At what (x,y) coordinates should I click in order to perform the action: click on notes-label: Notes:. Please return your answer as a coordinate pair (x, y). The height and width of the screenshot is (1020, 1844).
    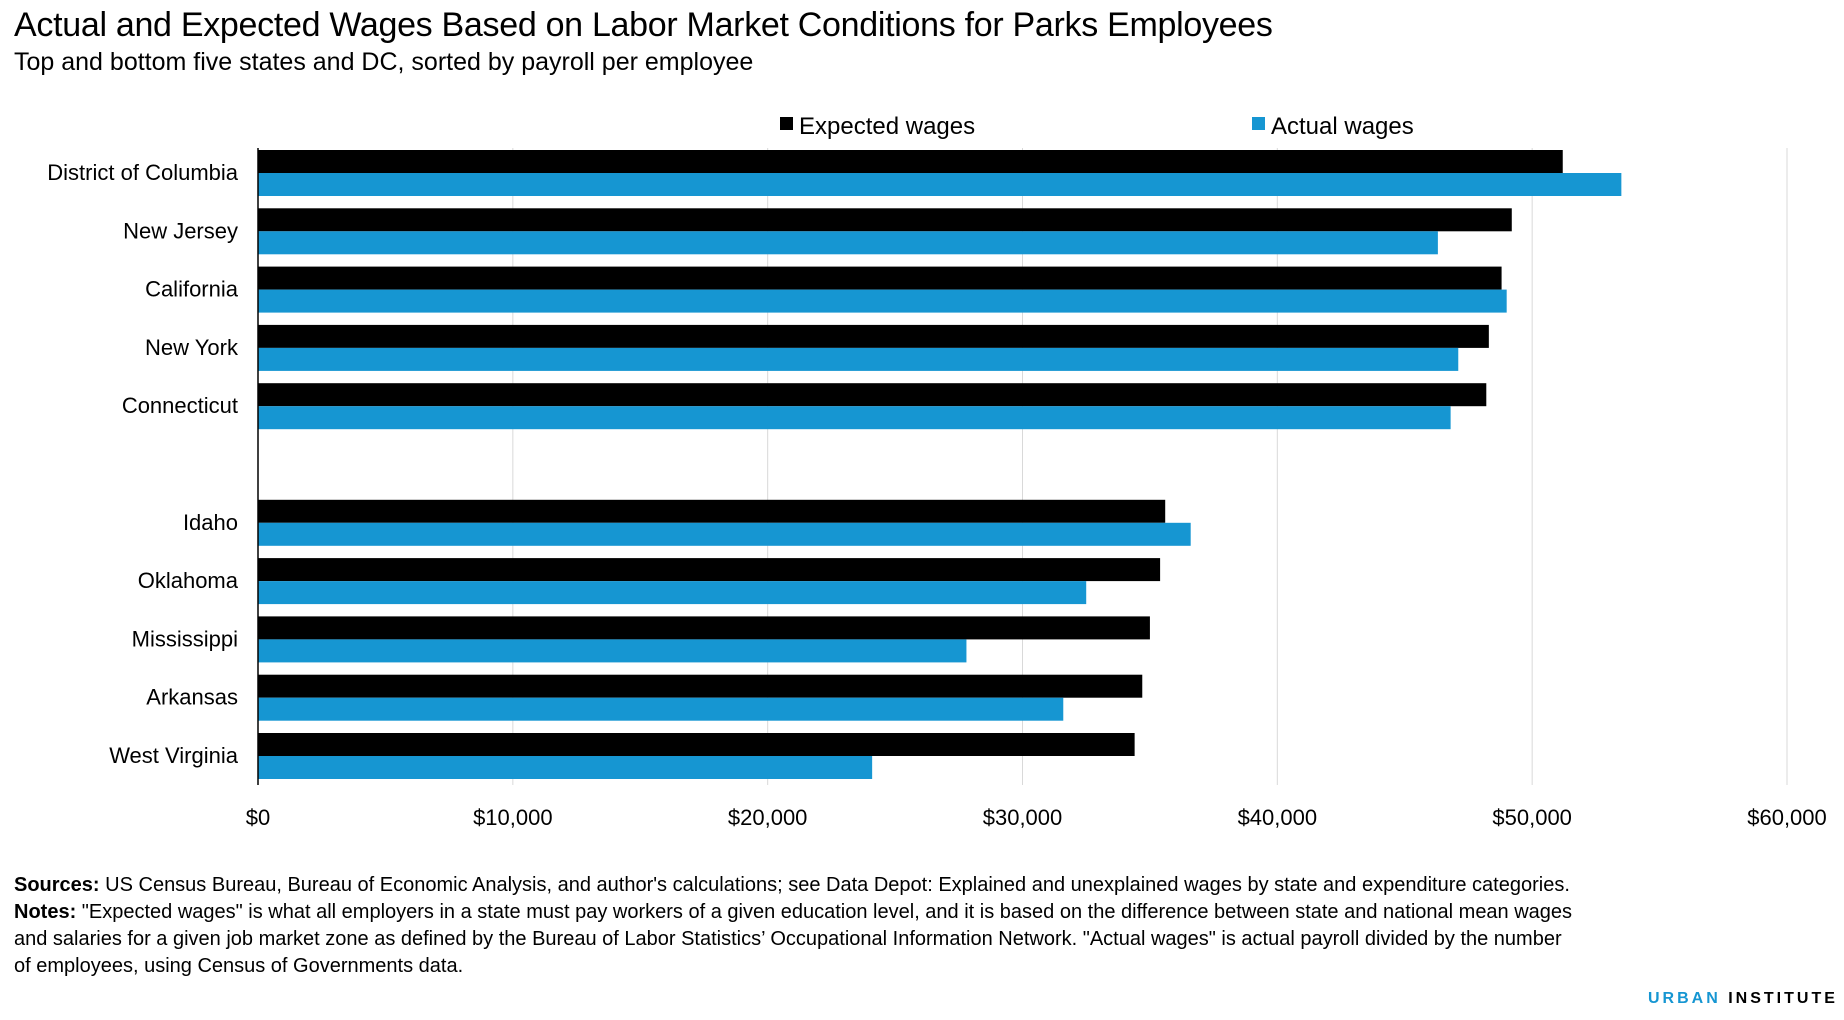
    Looking at the image, I should click on (45, 912).